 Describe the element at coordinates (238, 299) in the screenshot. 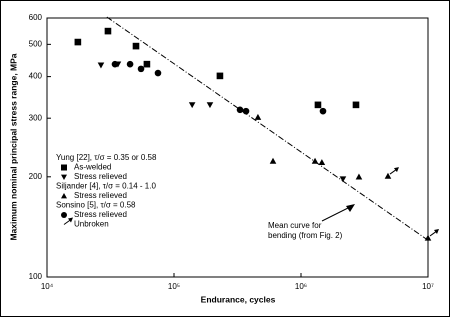

I see `x-axis-label: Endurance, cycles` at that location.